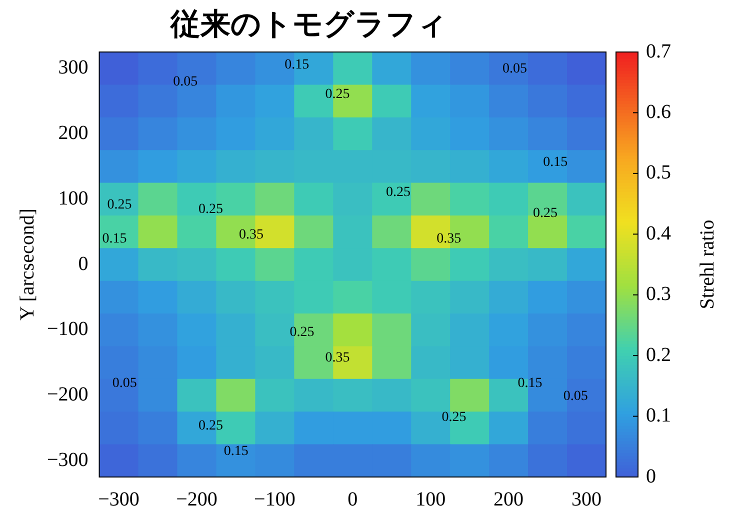  Describe the element at coordinates (67, 395) in the screenshot. I see `y-tick-label: −200` at that location.